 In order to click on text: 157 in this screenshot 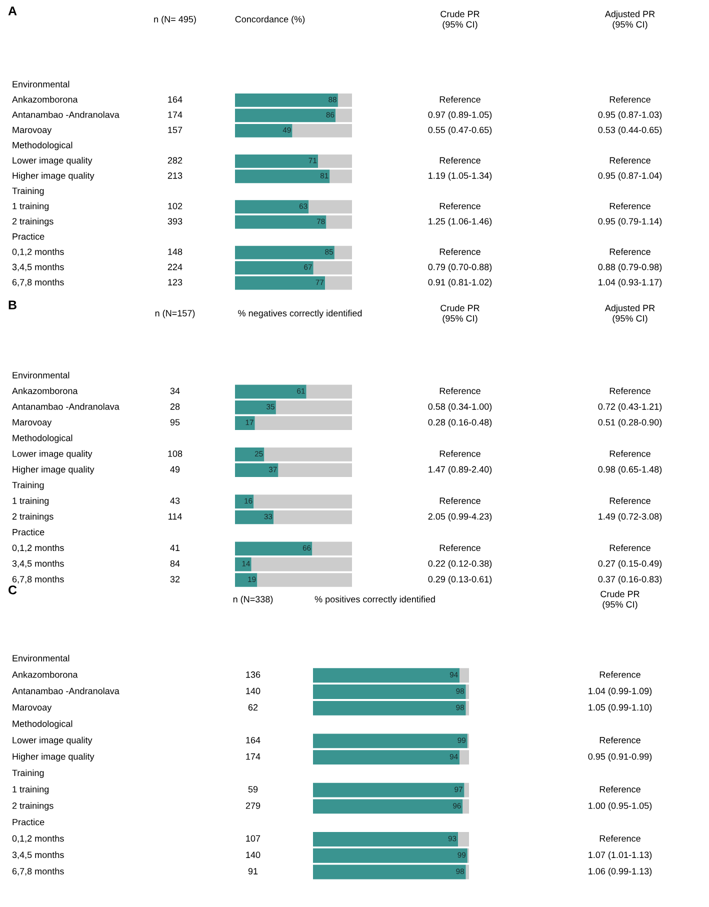, I will do `click(175, 130)`.